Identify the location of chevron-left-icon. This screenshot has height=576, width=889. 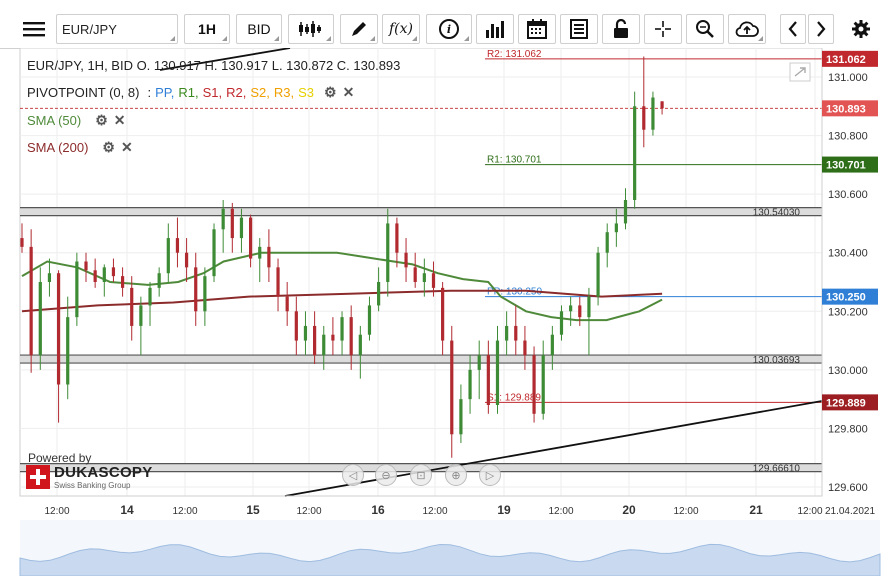
(792, 29).